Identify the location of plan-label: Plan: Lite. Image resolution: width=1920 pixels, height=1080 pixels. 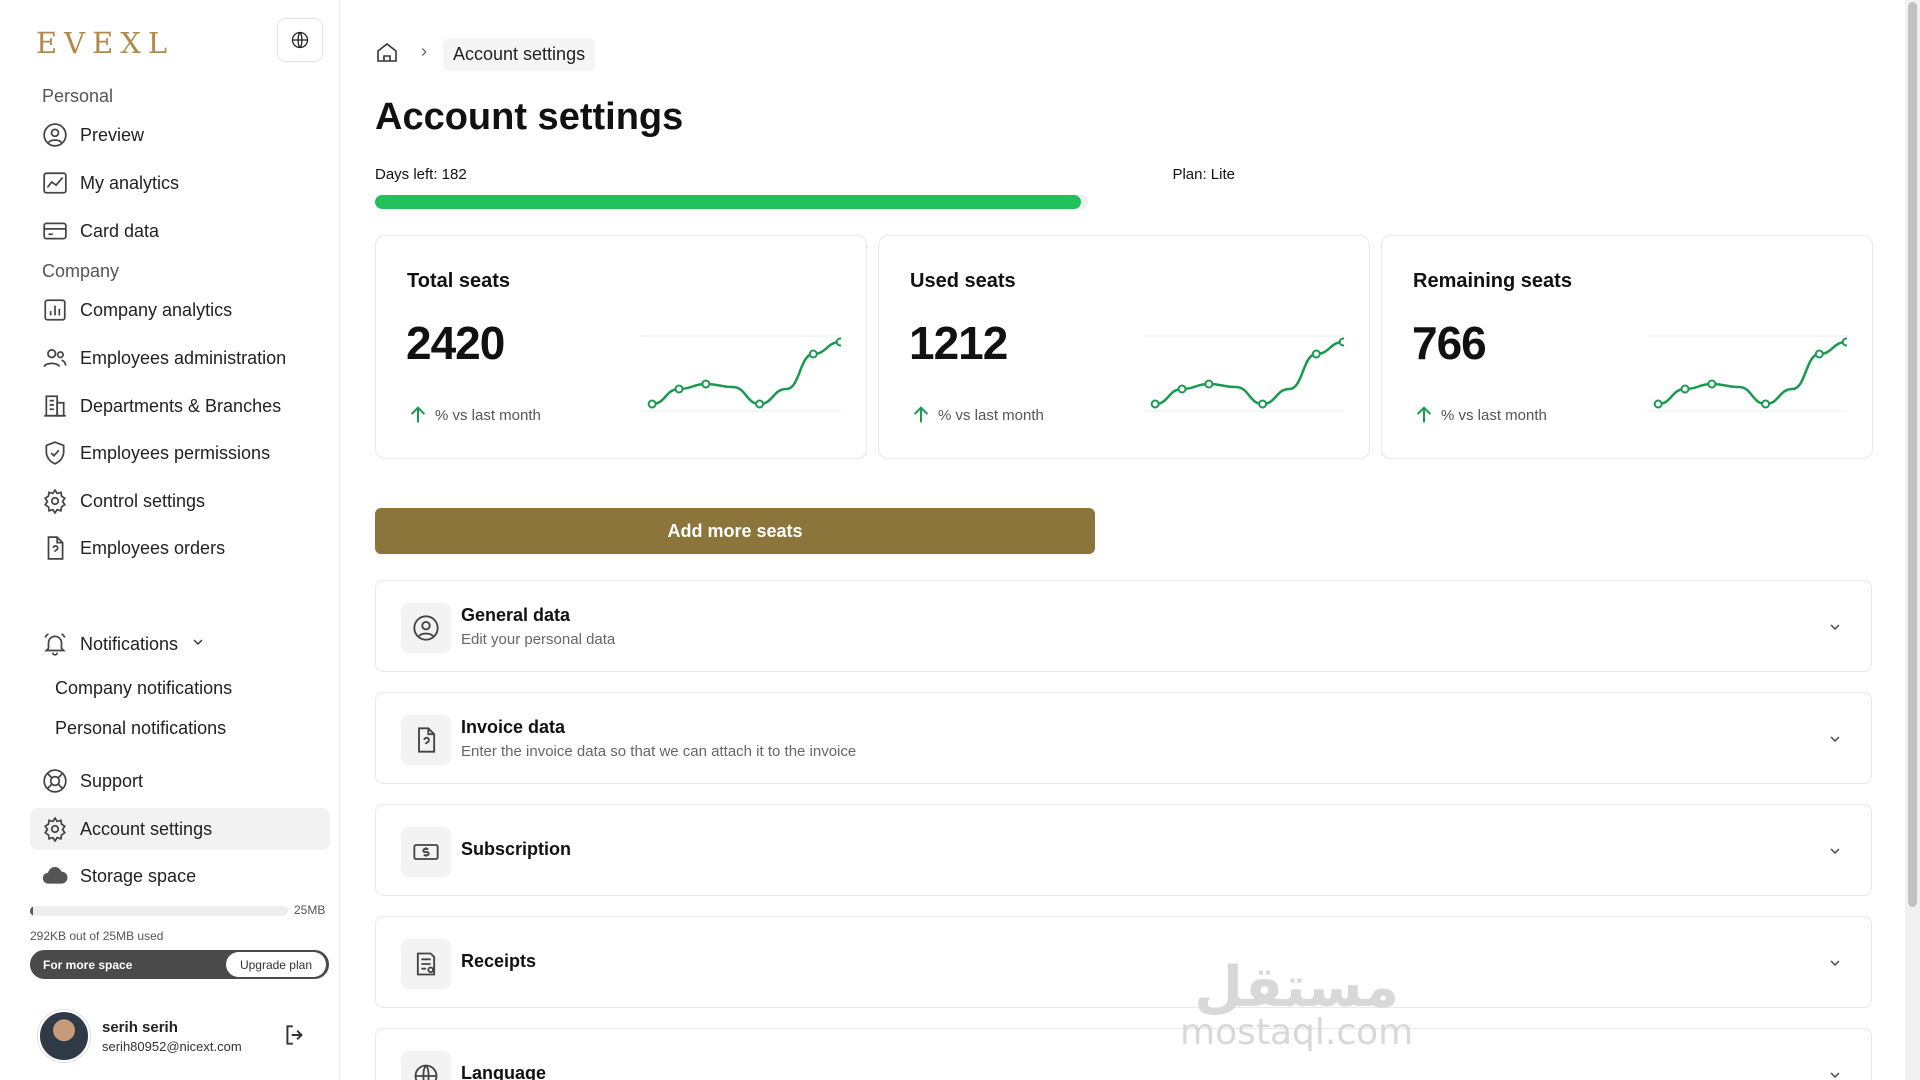
(1203, 174).